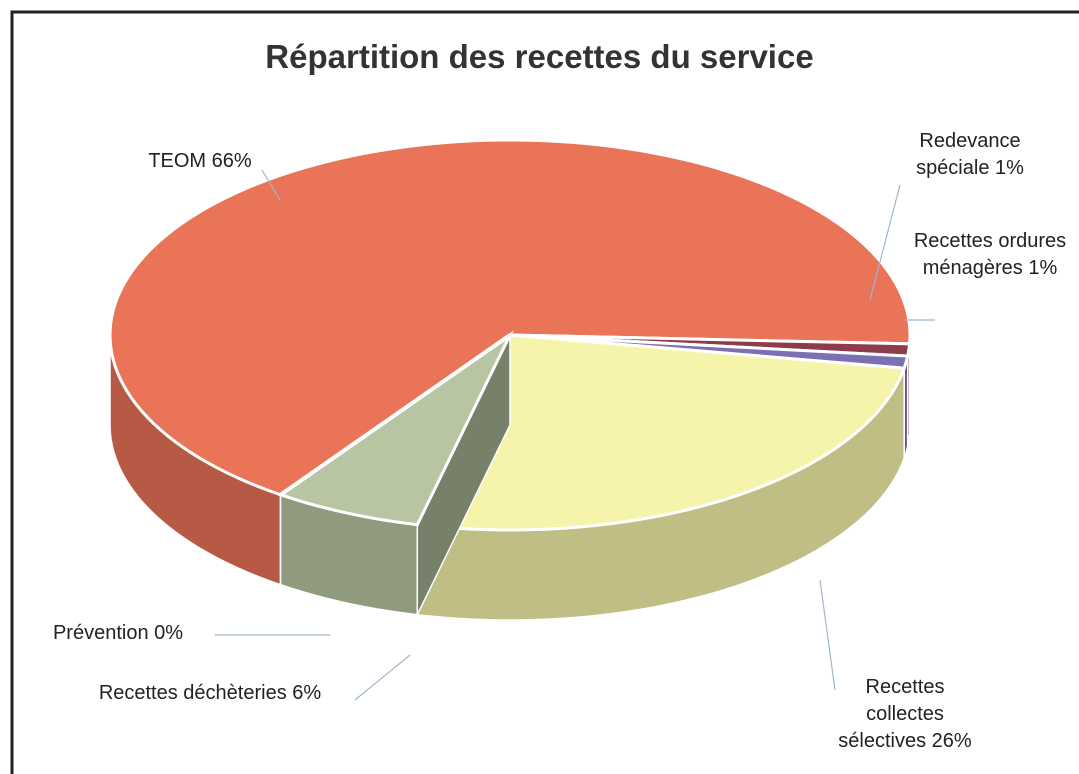 The image size is (1079, 774). Describe the element at coordinates (177, 161) in the screenshot. I see `data-label-category: TEOM` at that location.